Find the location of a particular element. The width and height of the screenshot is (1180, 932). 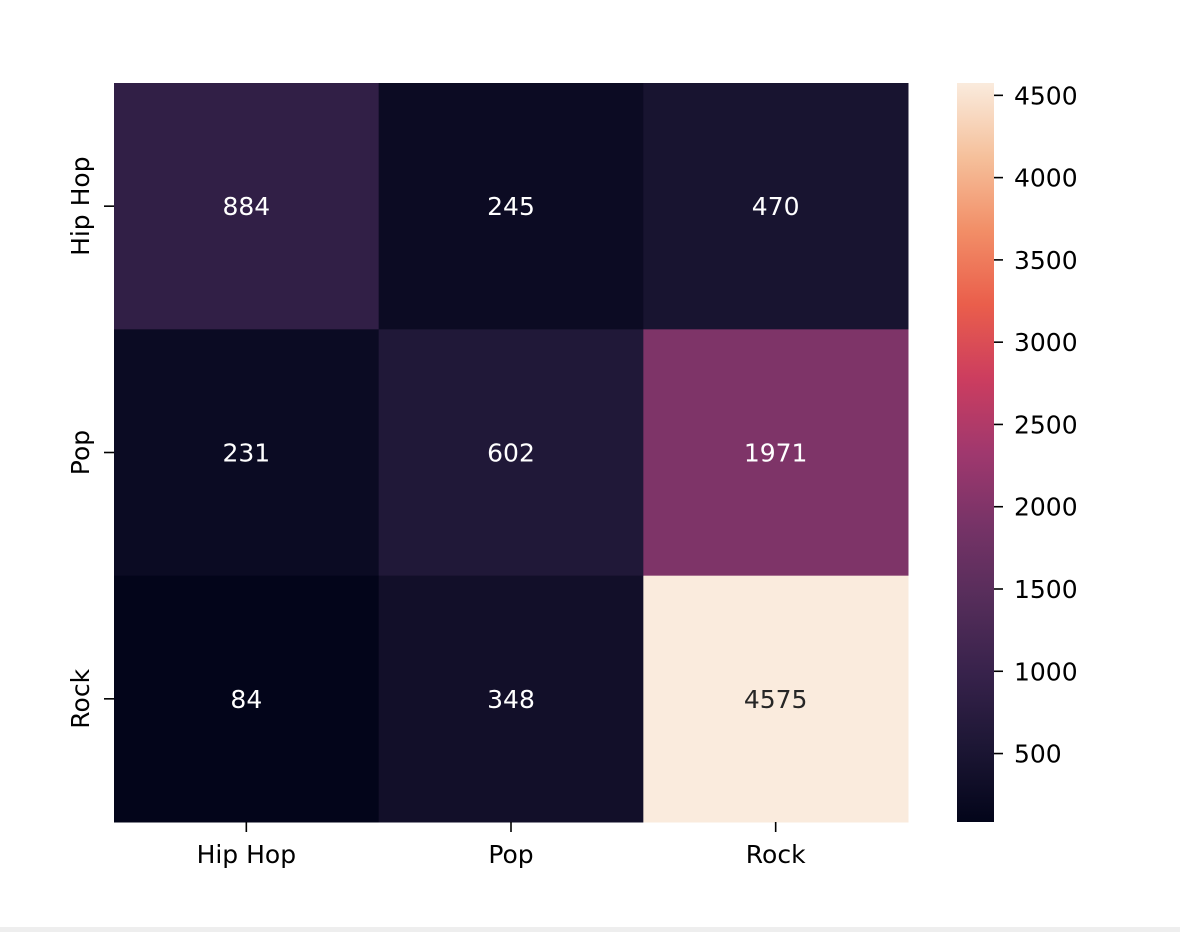

colorbar-tick-label: 1000 is located at coordinates (1046, 671).